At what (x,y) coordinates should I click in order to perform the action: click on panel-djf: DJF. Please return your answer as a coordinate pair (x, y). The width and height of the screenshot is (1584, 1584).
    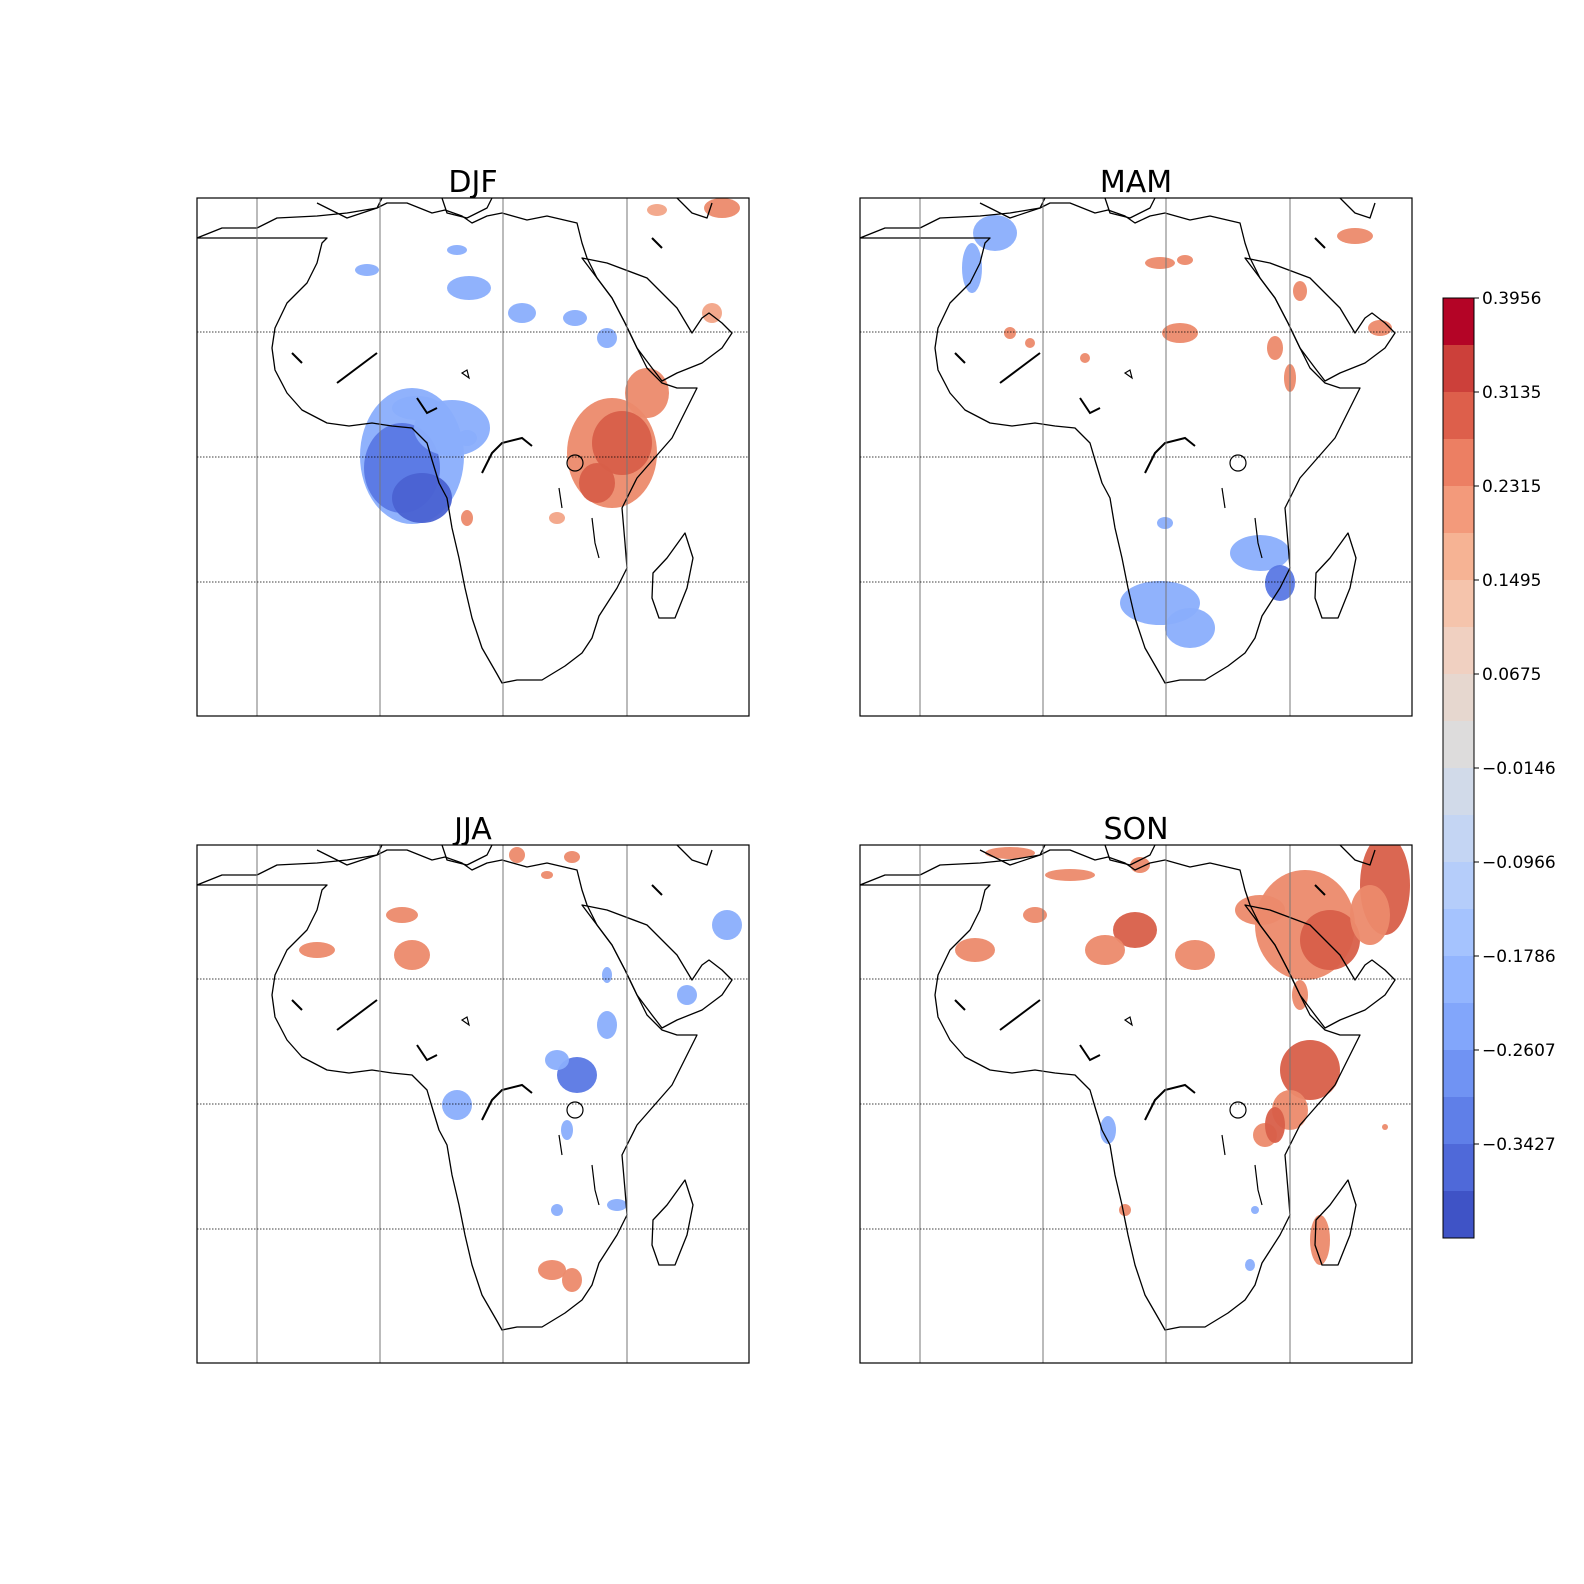
    Looking at the image, I should click on (473, 441).